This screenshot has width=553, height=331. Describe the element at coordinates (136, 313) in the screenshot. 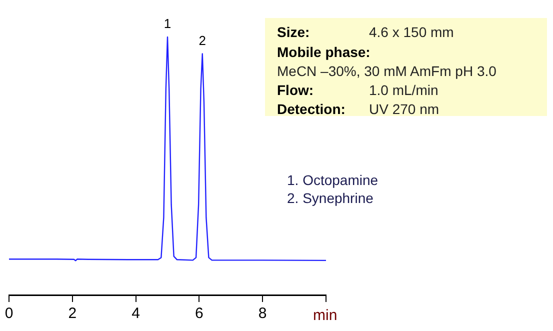

I see `x-tick-label: 4` at that location.